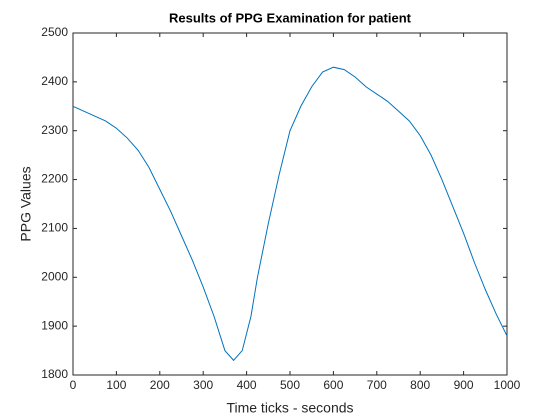 The image size is (560, 420). Describe the element at coordinates (203, 385) in the screenshot. I see `x-tick-label: 300` at that location.